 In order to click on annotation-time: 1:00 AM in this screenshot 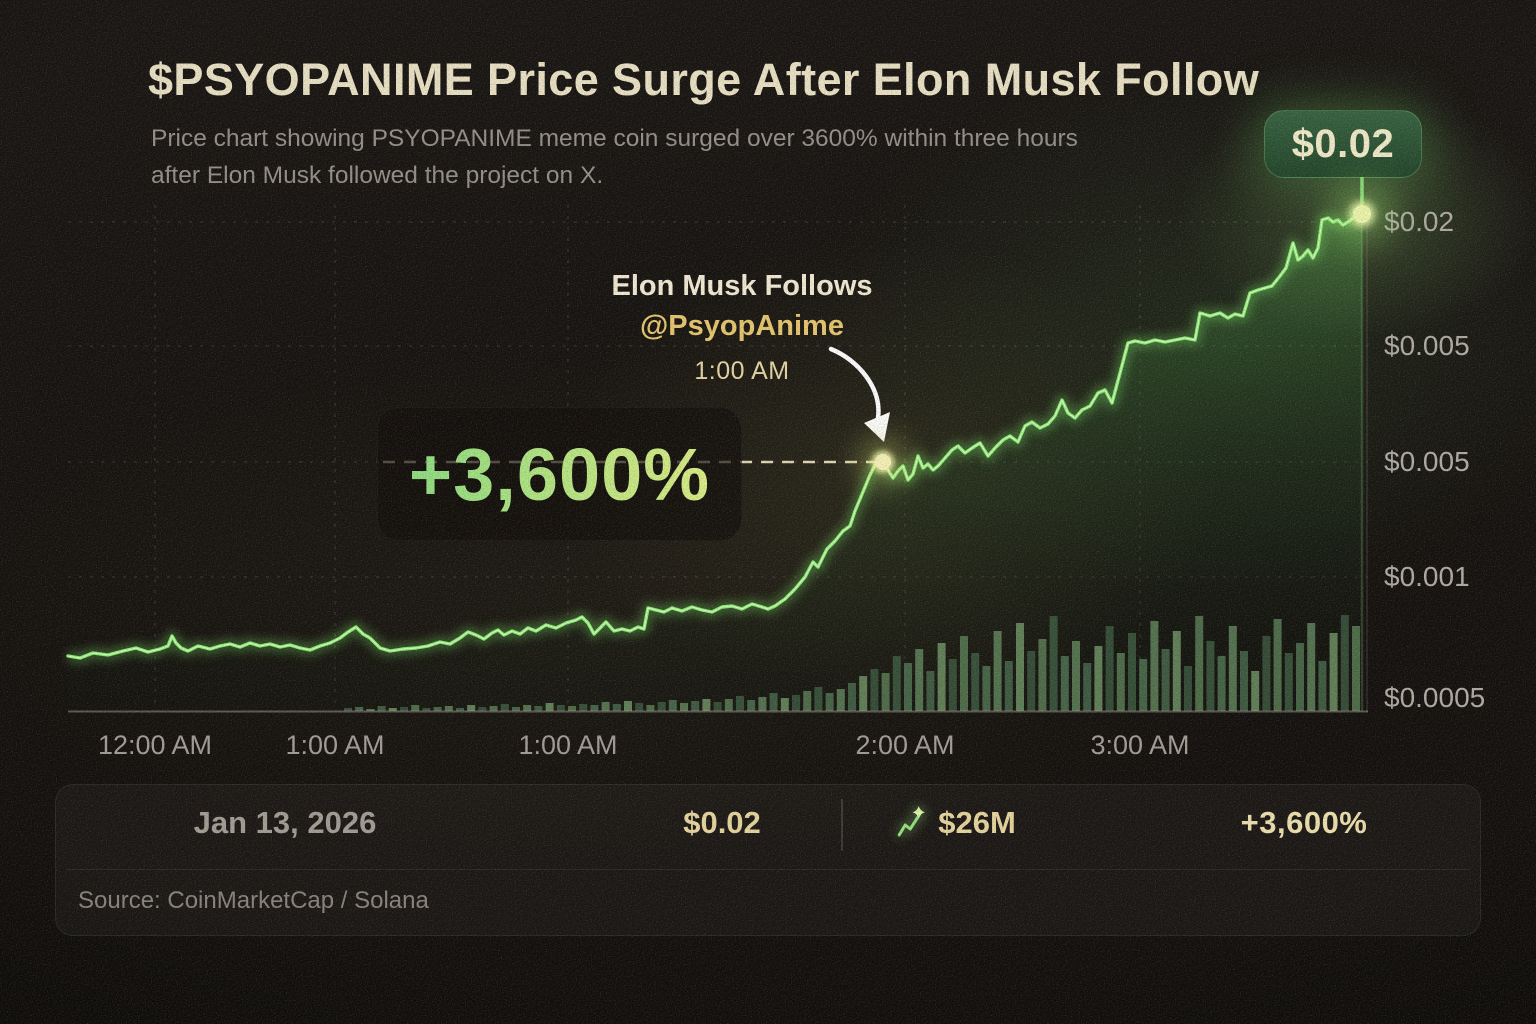, I will do `click(742, 371)`.